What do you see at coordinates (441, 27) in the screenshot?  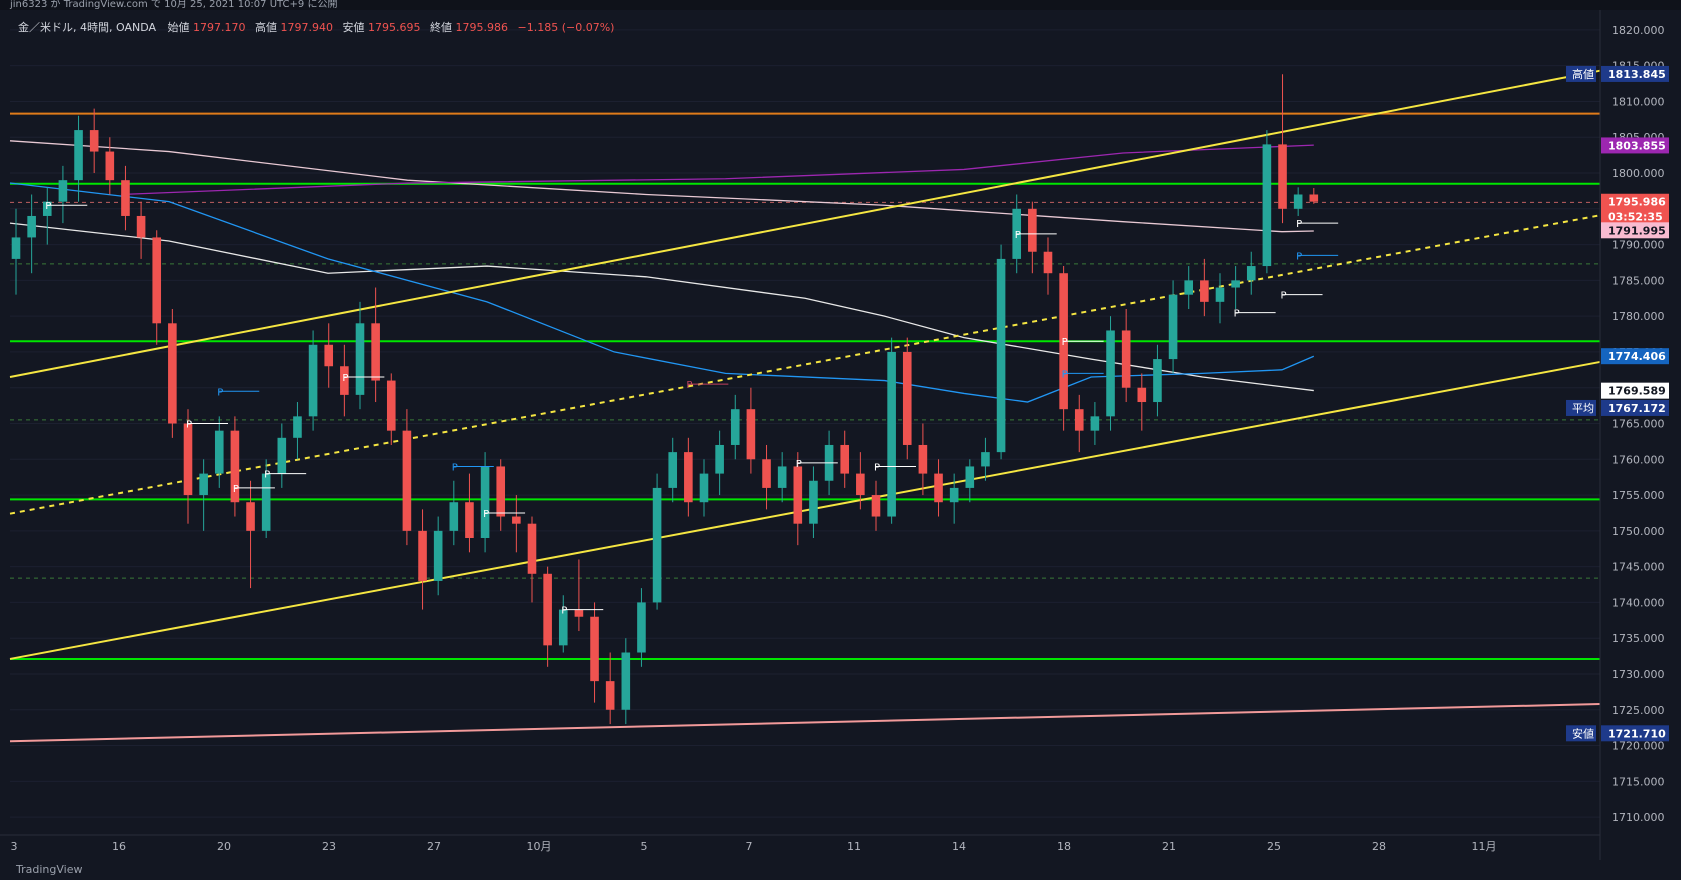 I see `close-label: 終値` at bounding box center [441, 27].